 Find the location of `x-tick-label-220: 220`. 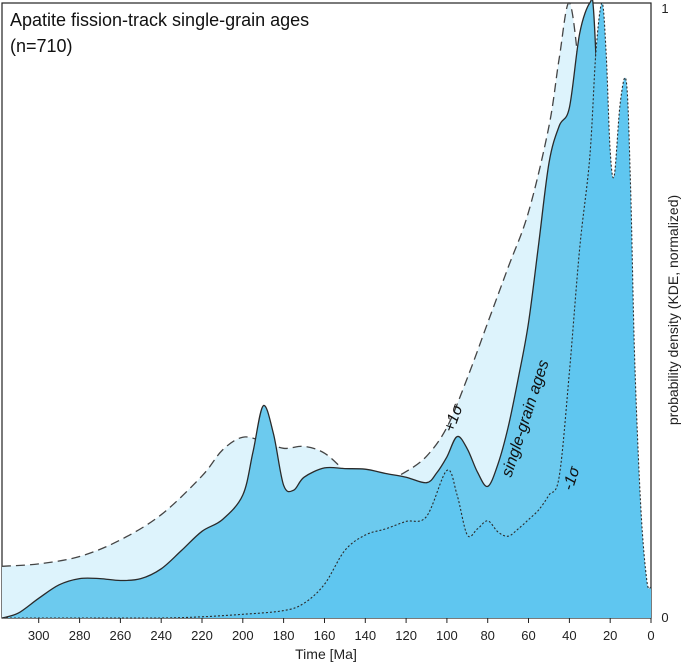

x-tick-label-220: 220 is located at coordinates (202, 635).